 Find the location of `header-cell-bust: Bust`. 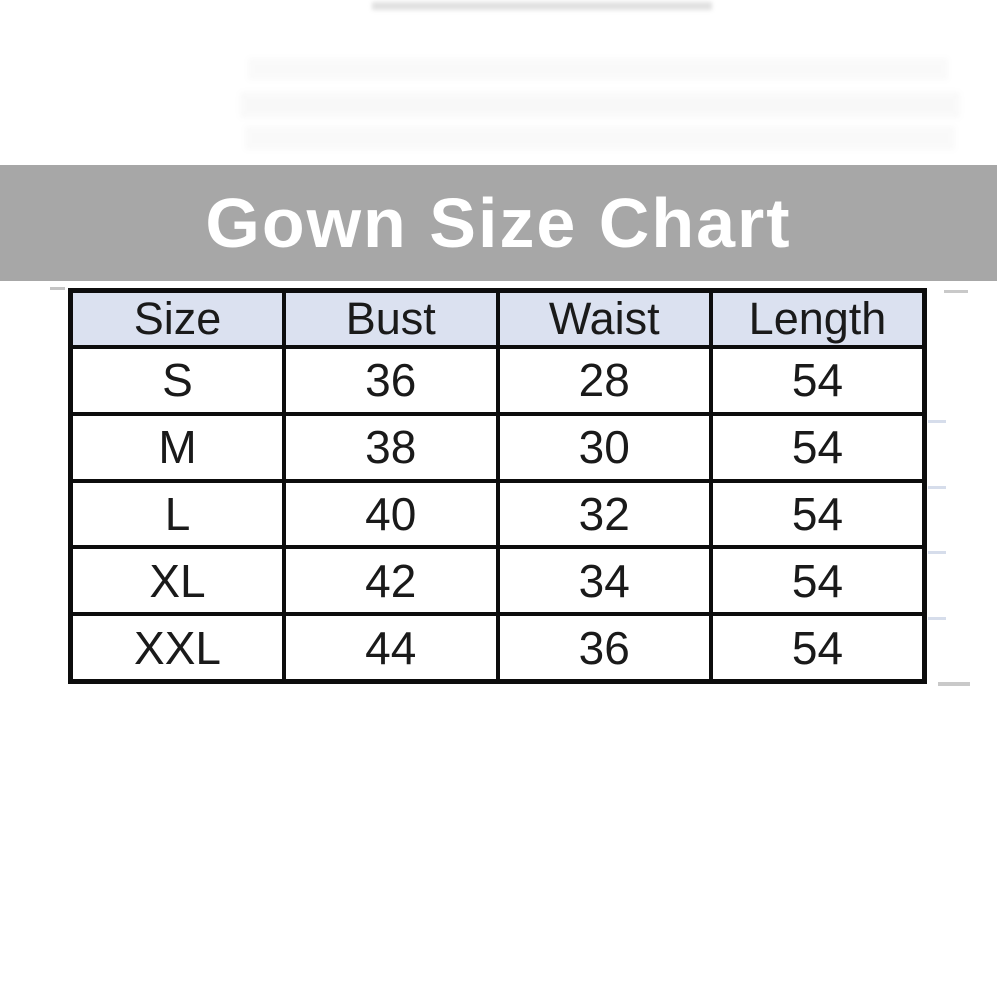

header-cell-bust: Bust is located at coordinates (391, 318).